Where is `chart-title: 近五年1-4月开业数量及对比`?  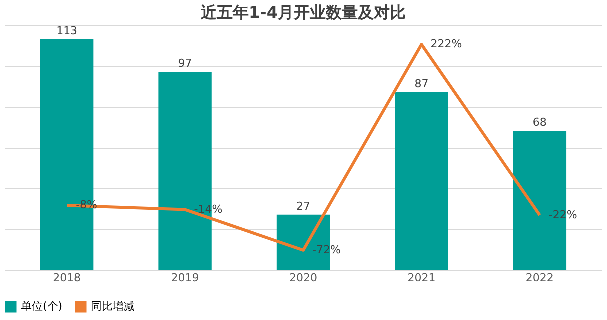 chart-title: 近五年1-4月开业数量及对比 is located at coordinates (303, 12).